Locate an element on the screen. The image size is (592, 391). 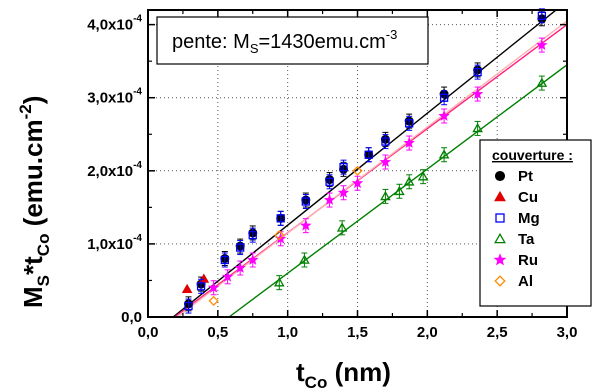
annotation-sub: S is located at coordinates (254, 48).